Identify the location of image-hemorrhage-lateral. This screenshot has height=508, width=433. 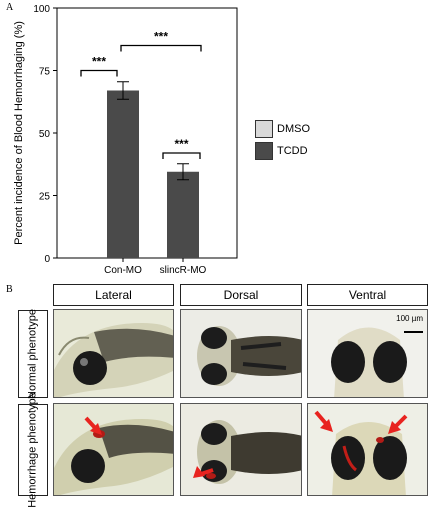
(113, 449).